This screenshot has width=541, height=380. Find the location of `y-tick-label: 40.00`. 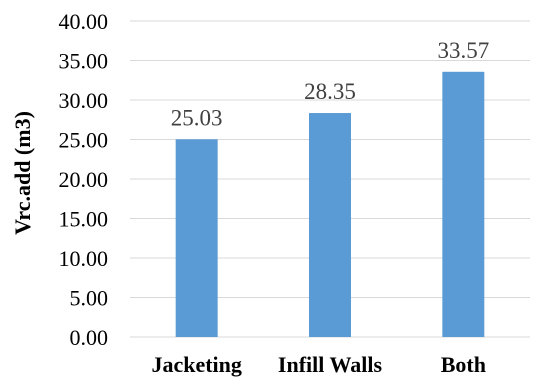

y-tick-label: 40.00 is located at coordinates (84, 21).